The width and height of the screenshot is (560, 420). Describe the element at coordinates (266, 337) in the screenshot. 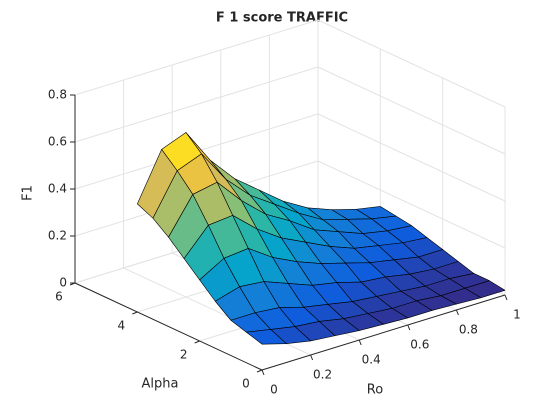

I see `surface-patch` at that location.